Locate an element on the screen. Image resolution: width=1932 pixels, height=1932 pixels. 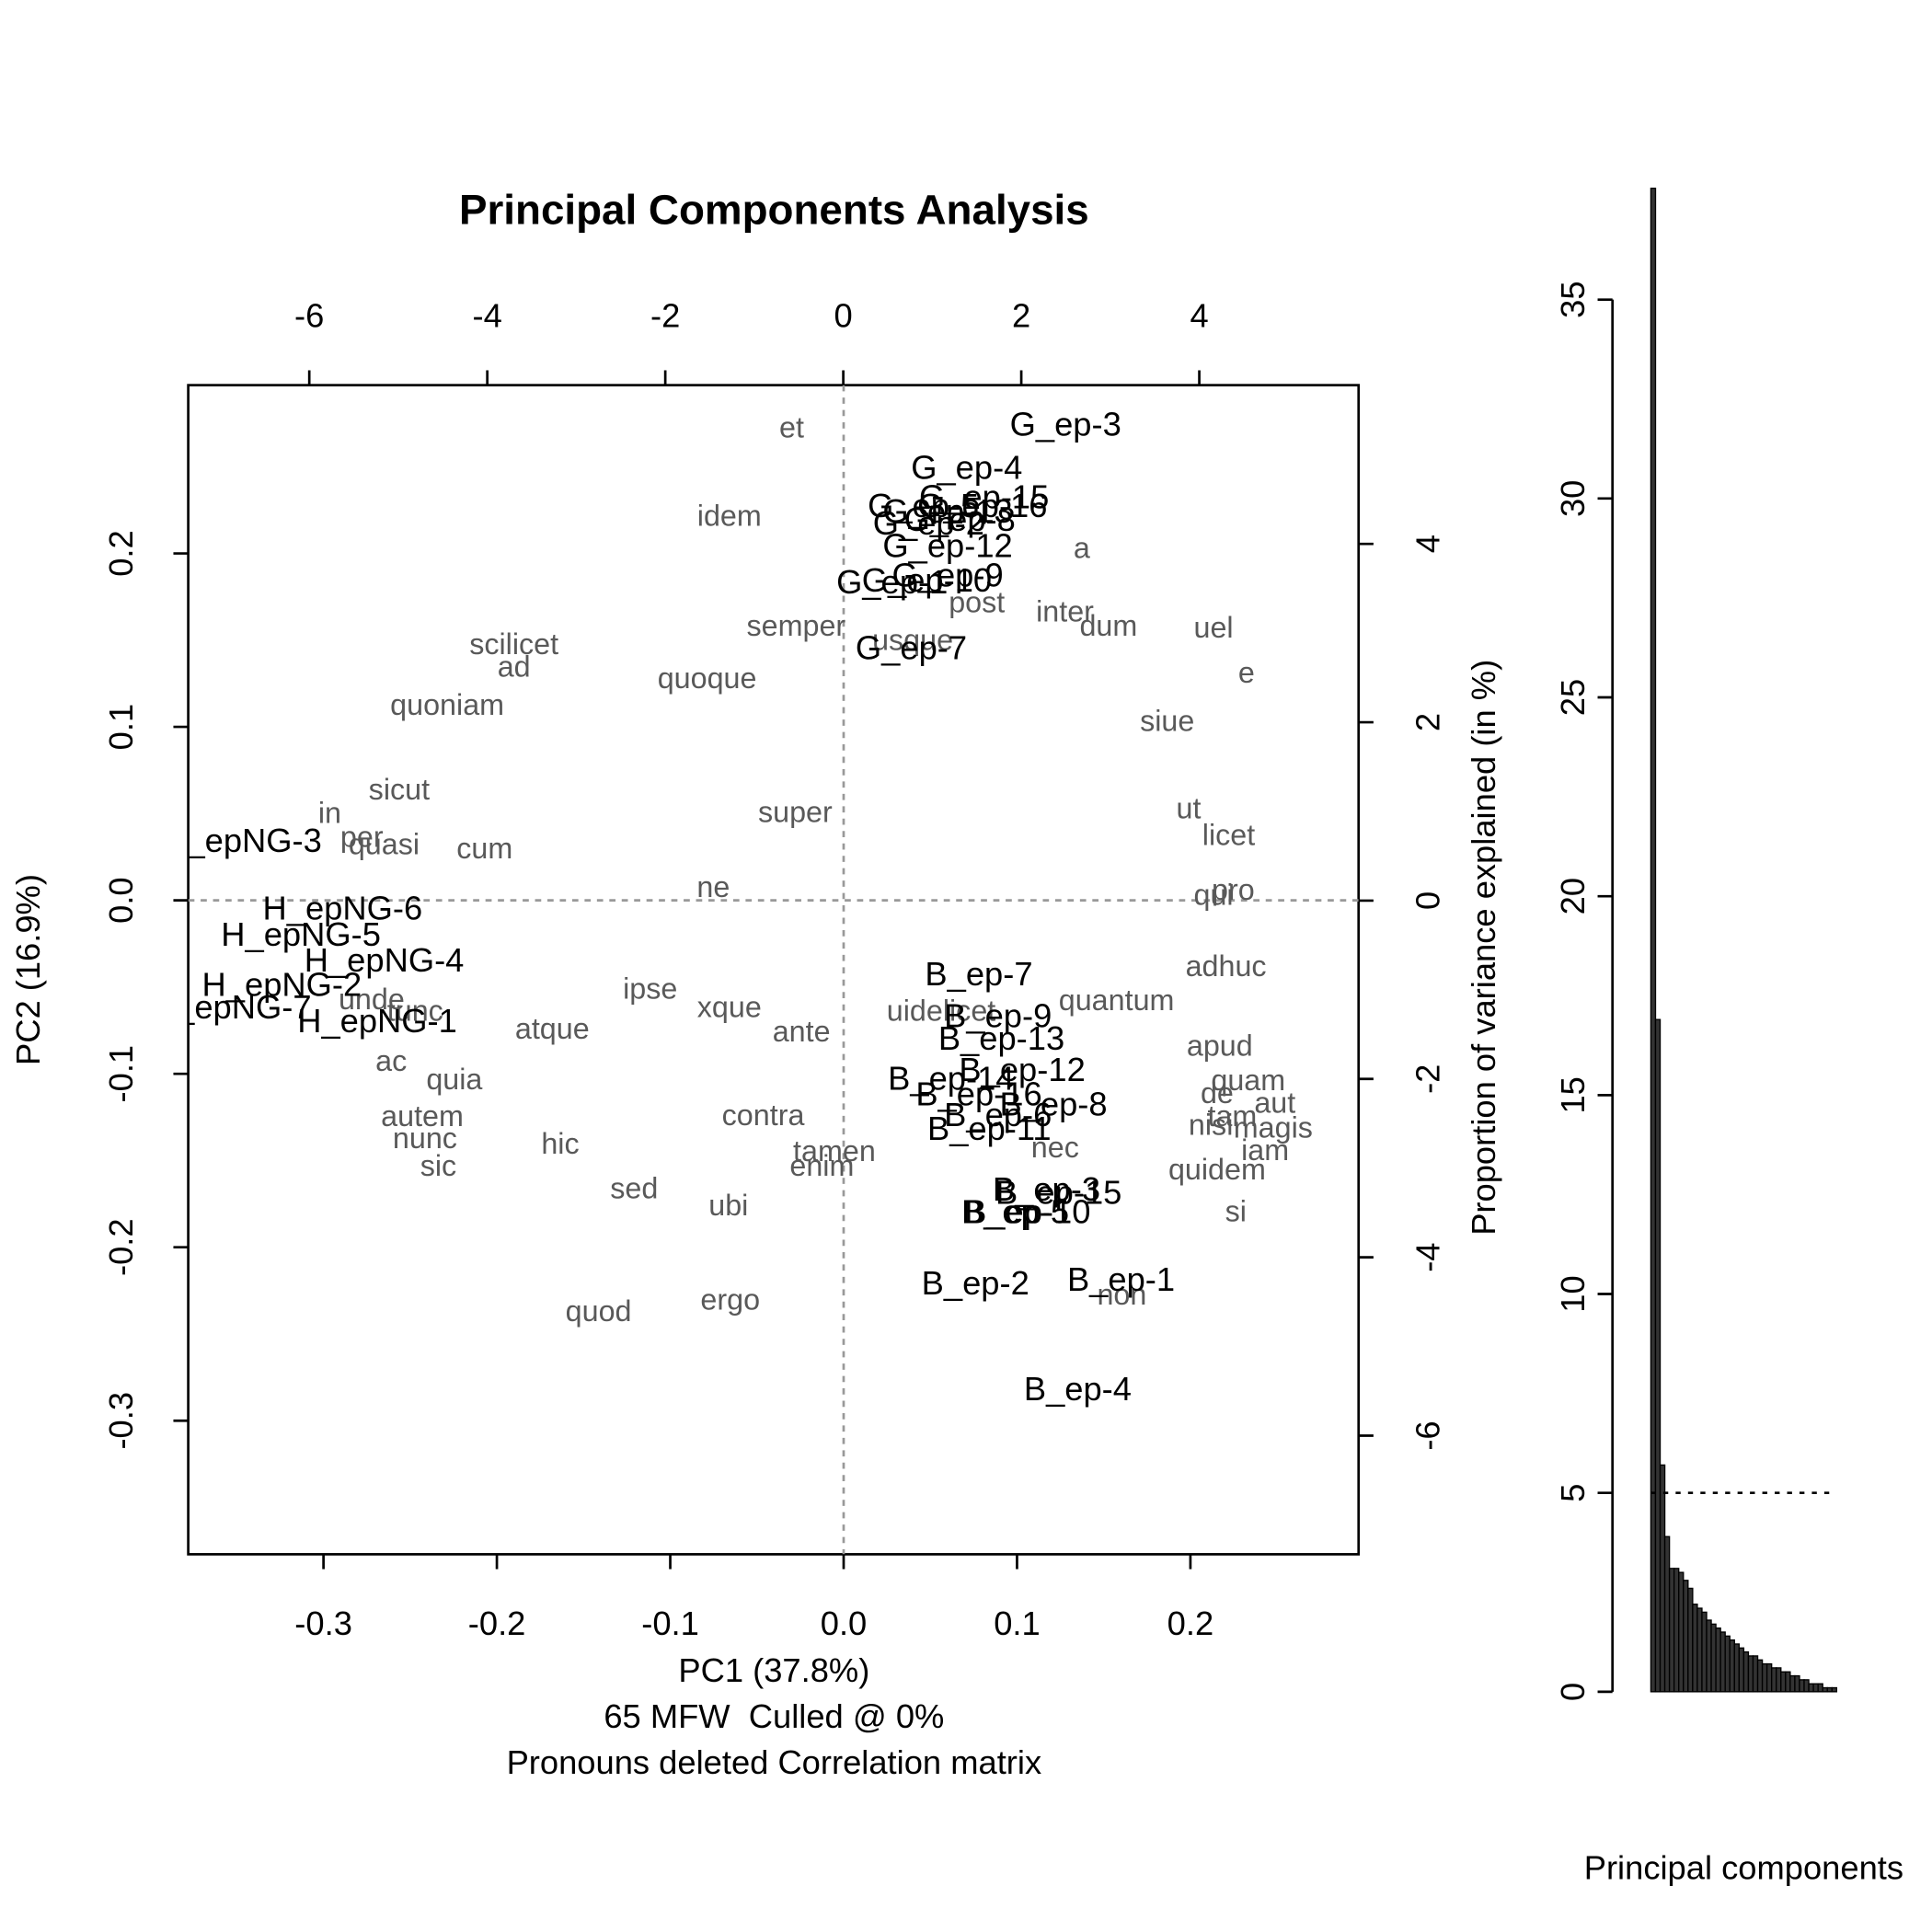
loading-label: scilicet is located at coordinates (513, 644).